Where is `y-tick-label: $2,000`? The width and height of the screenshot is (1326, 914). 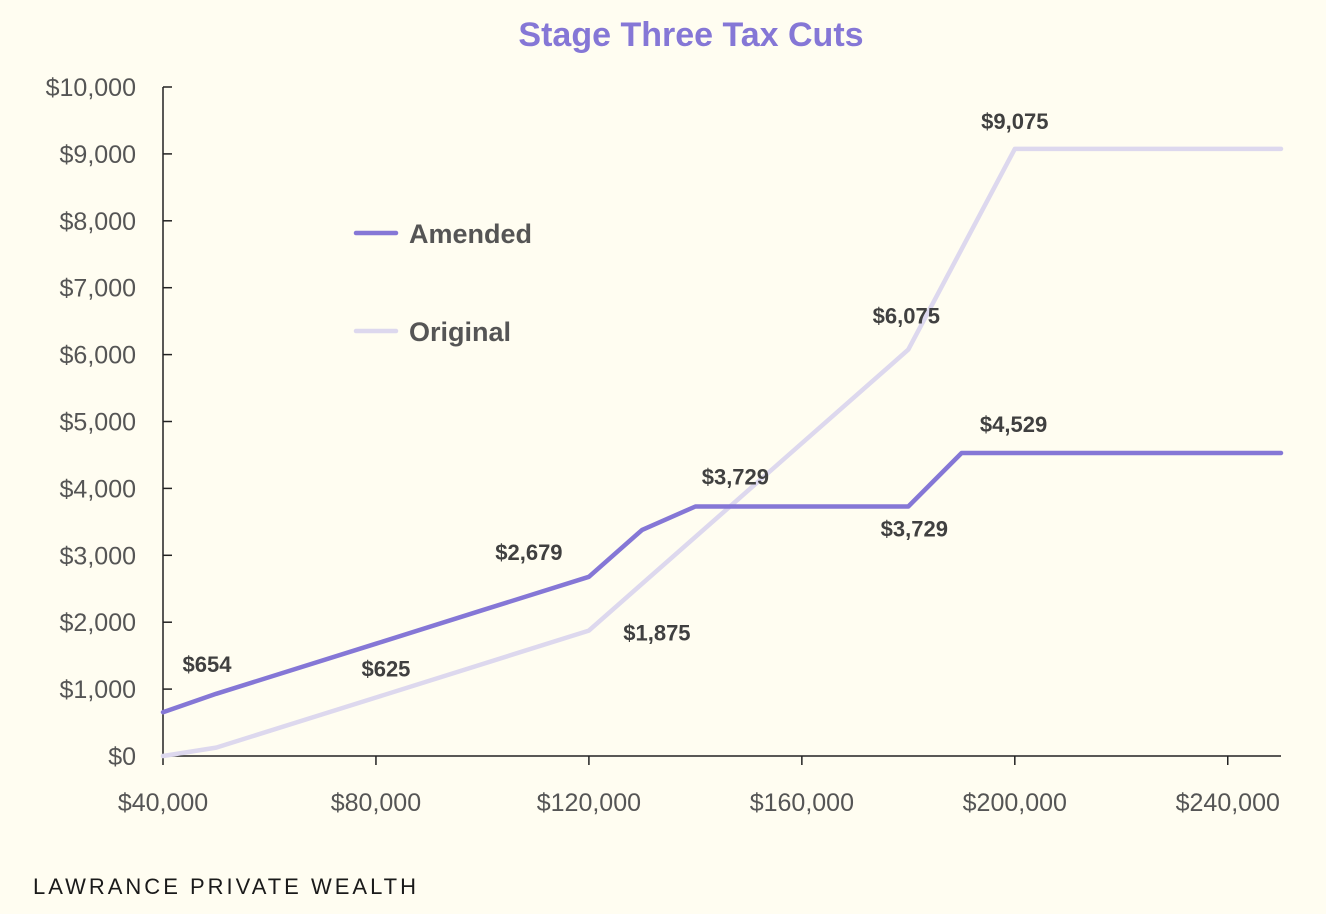 y-tick-label: $2,000 is located at coordinates (98, 623).